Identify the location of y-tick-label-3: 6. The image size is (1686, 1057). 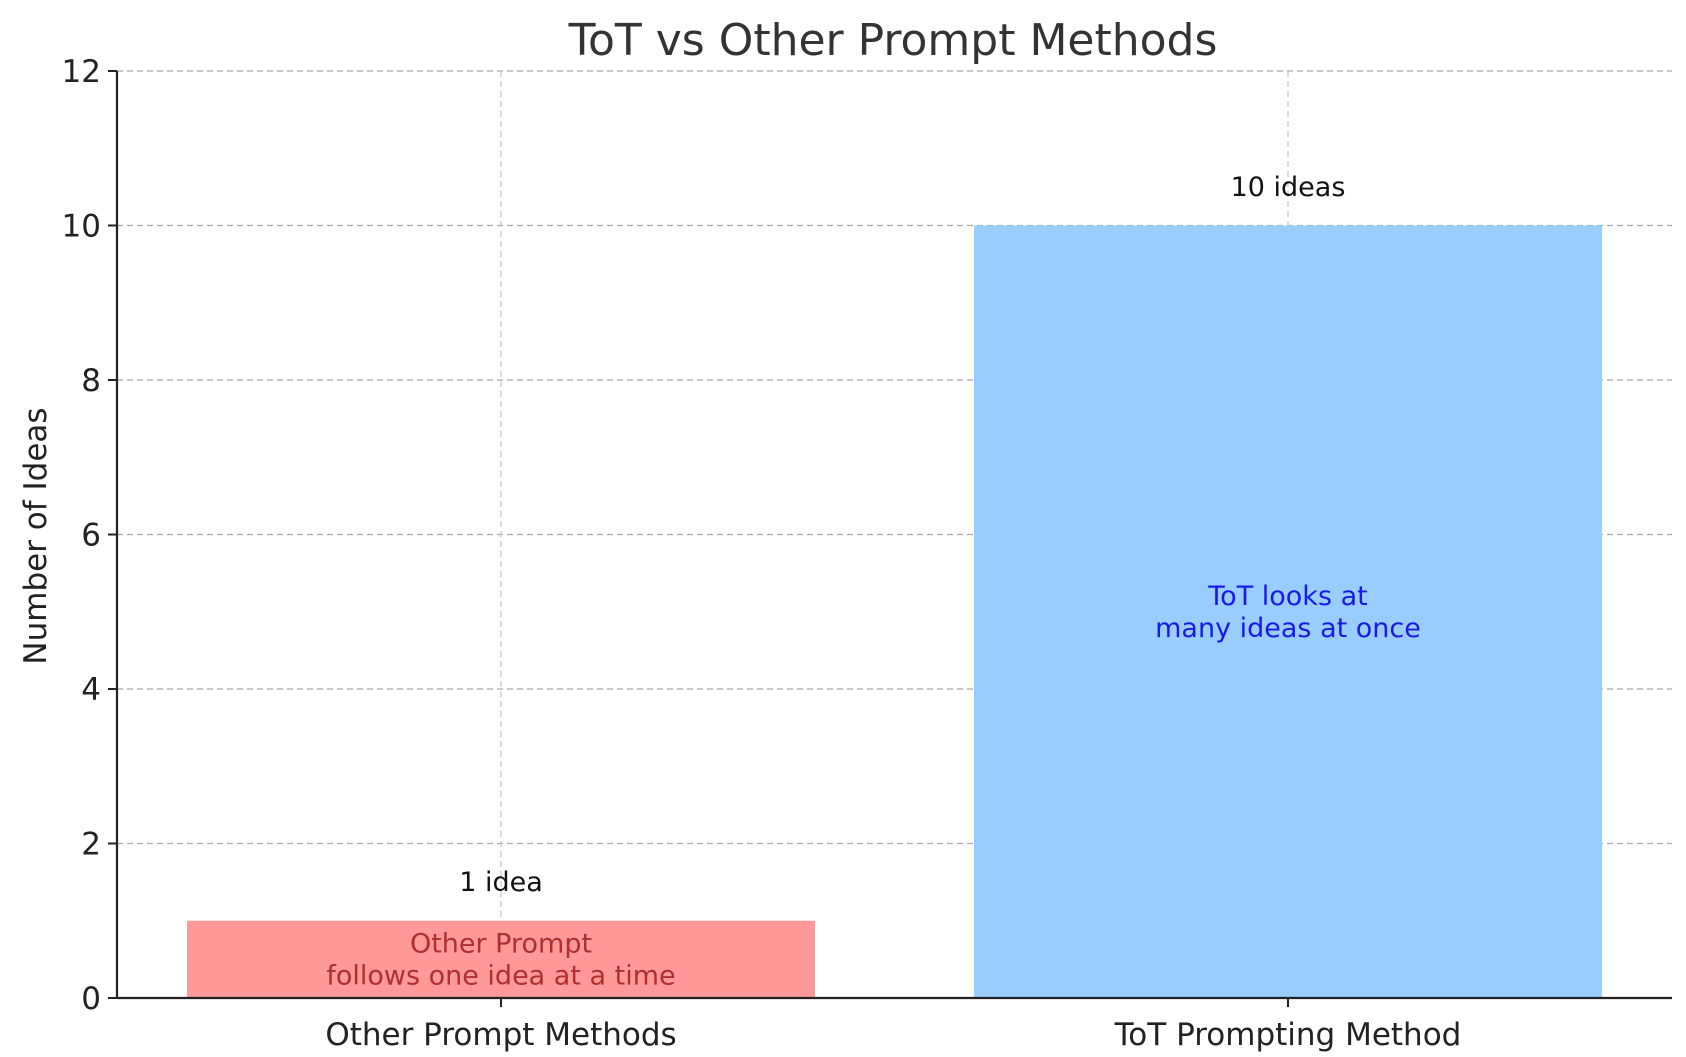
(91, 536).